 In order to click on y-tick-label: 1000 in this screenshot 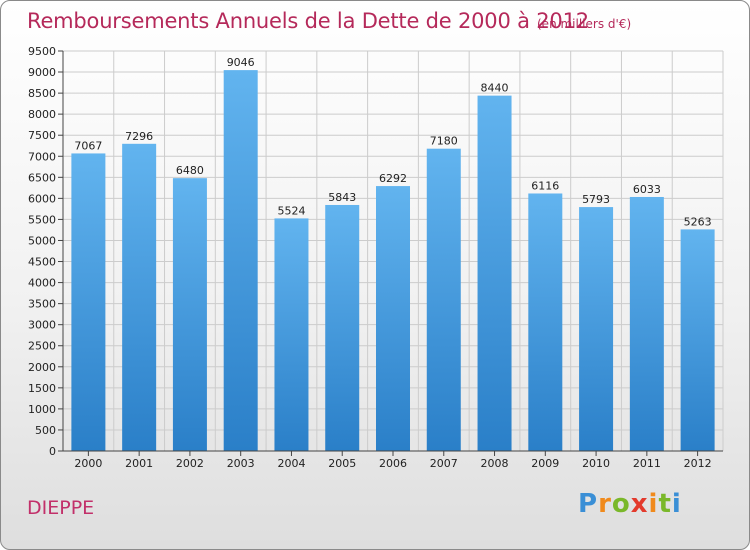, I will do `click(42, 409)`.